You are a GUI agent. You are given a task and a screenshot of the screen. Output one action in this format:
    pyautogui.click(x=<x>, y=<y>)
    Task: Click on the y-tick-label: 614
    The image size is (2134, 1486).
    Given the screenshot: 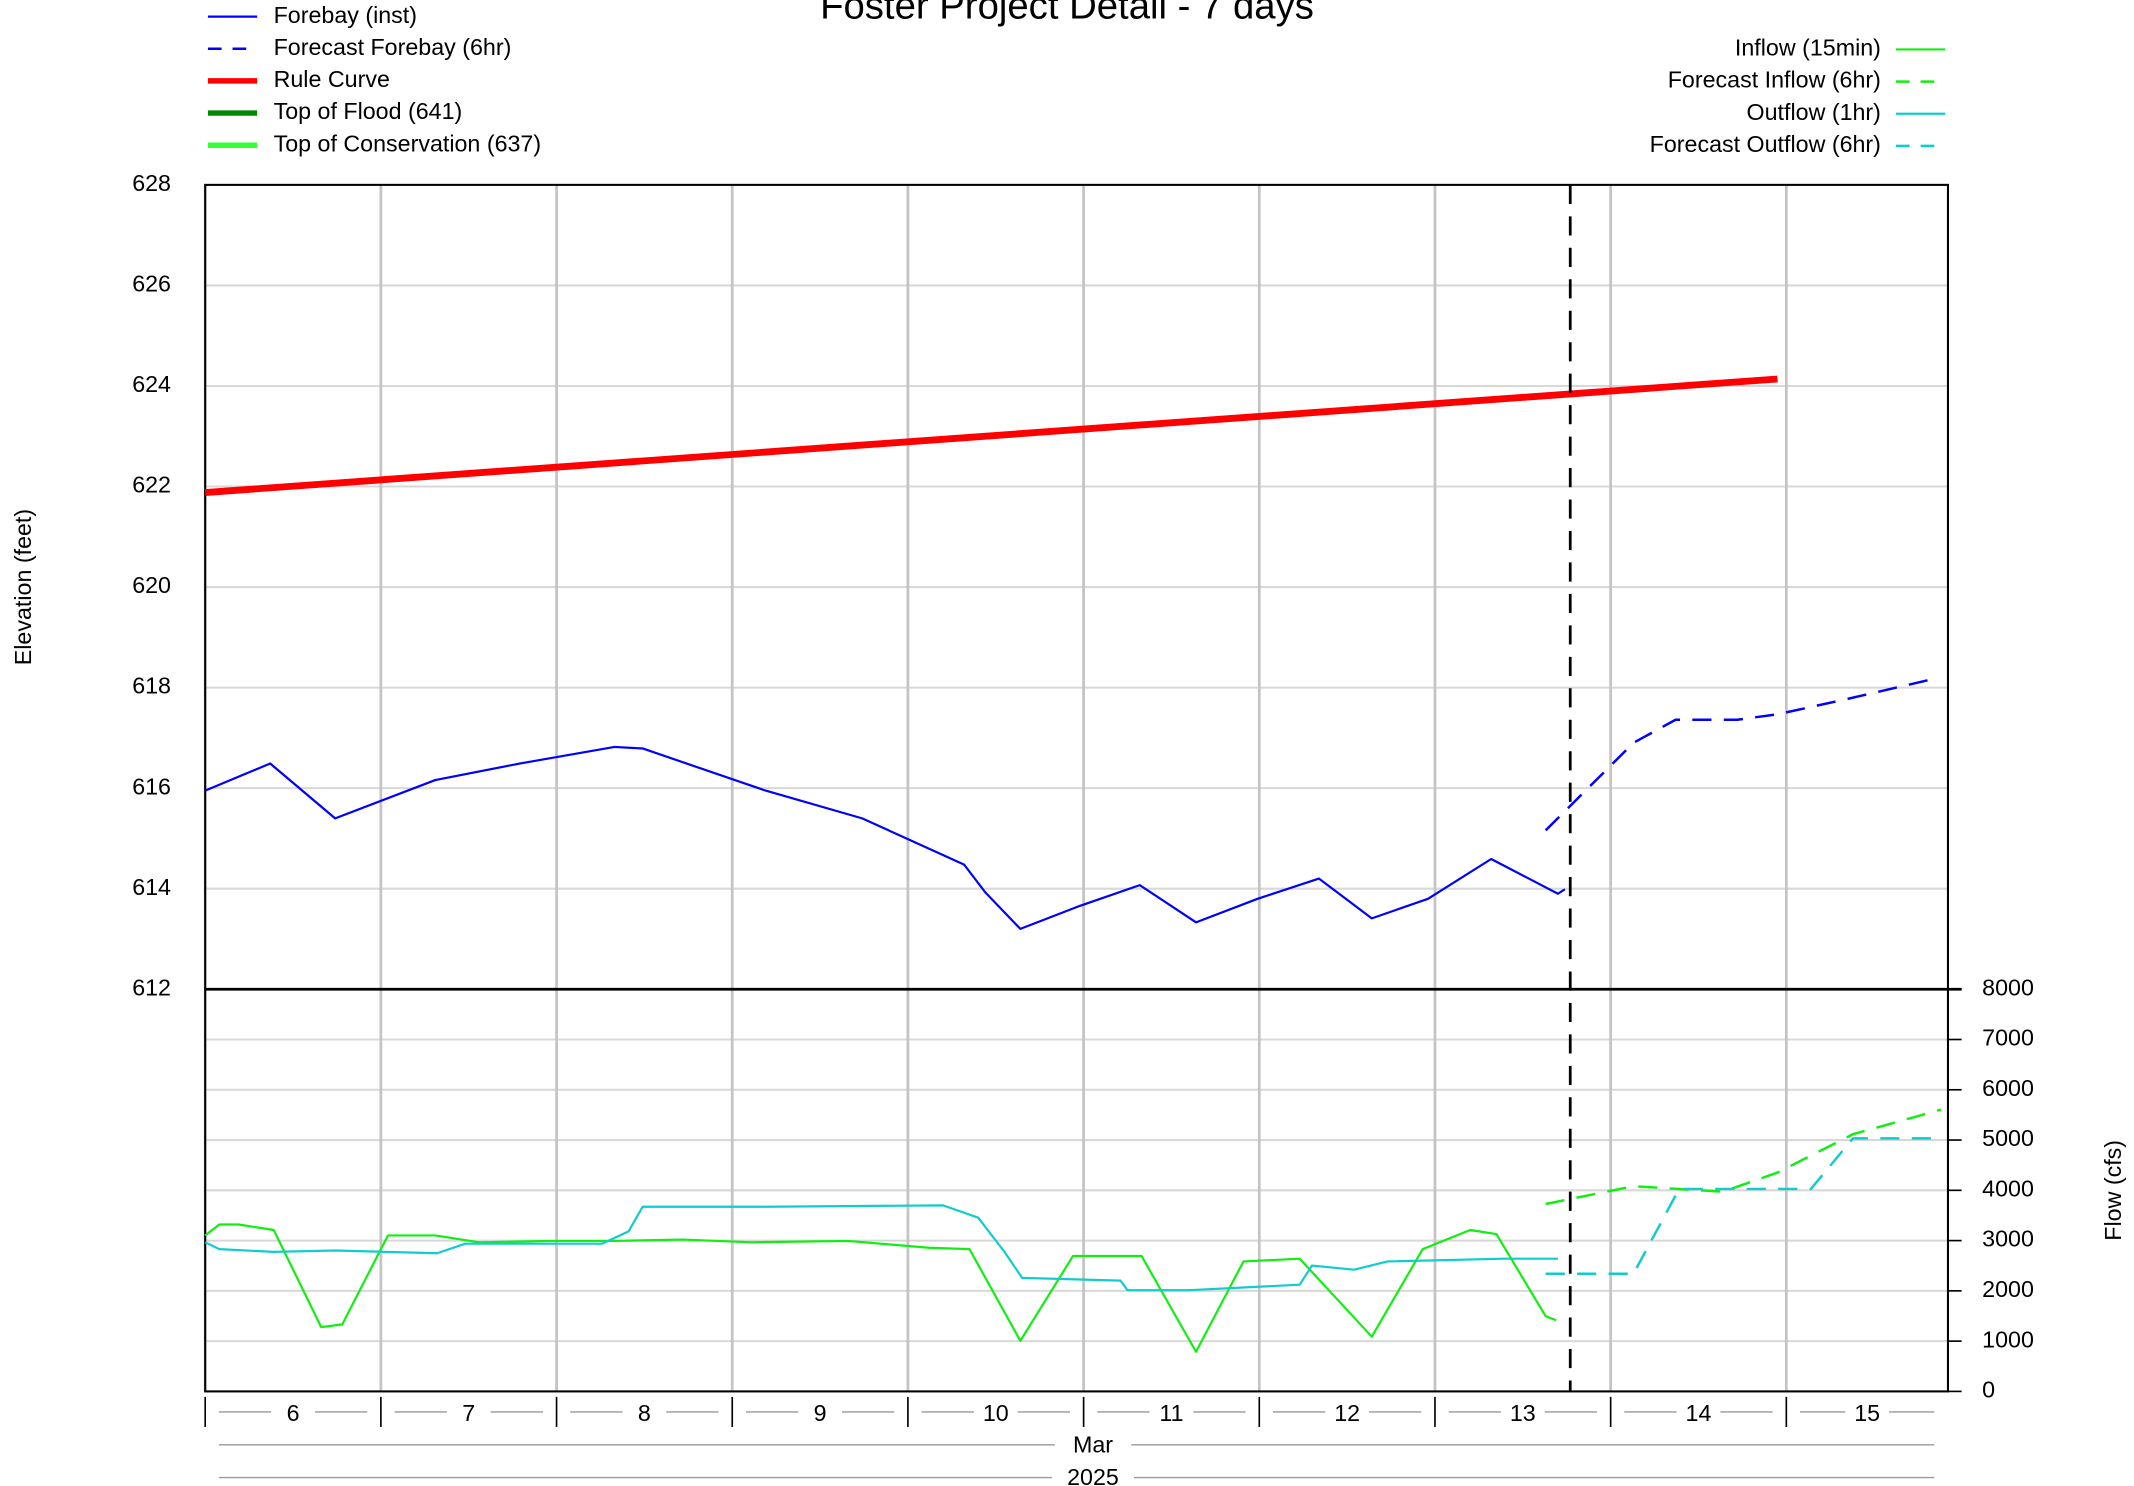 What is the action you would take?
    pyautogui.click(x=151, y=887)
    